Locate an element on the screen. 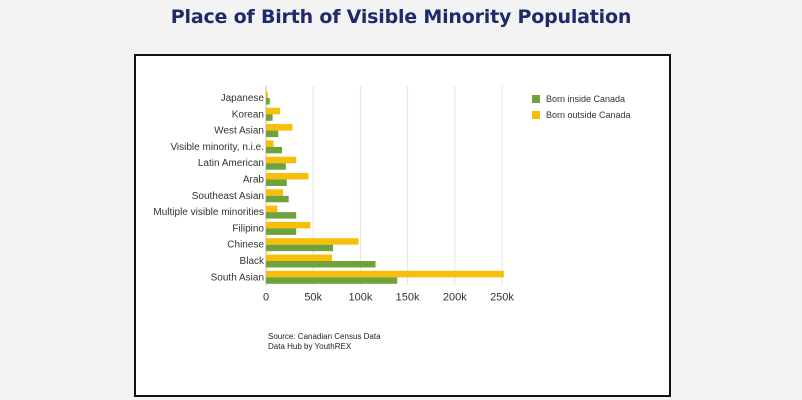 The height and width of the screenshot is (400, 802). x-tick-label: 150k is located at coordinates (408, 298).